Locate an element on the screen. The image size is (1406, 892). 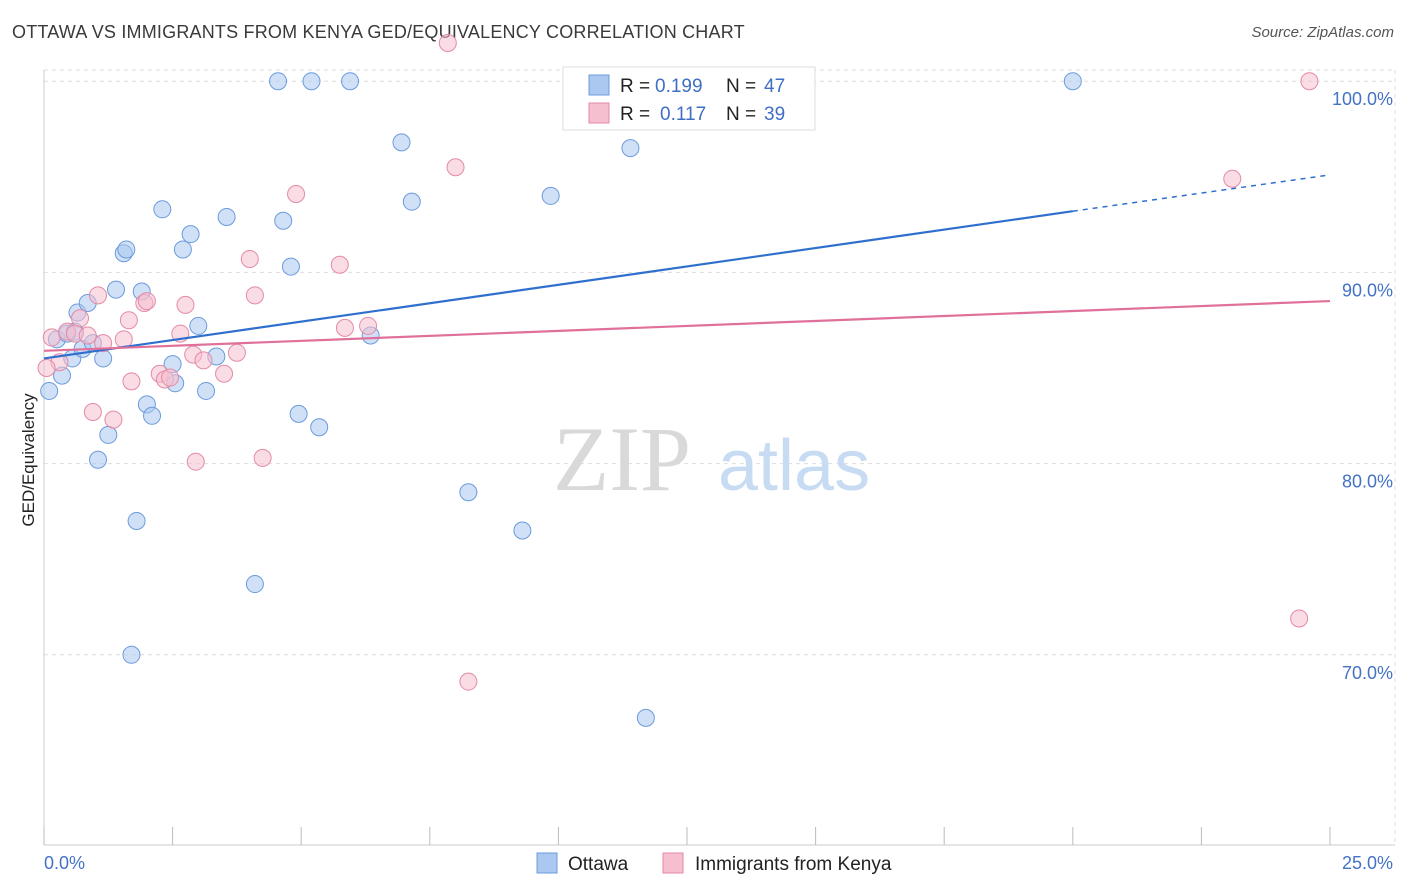
bottom-legend: Ottawa Immigrants from Kenya is located at coordinates (714, 863).